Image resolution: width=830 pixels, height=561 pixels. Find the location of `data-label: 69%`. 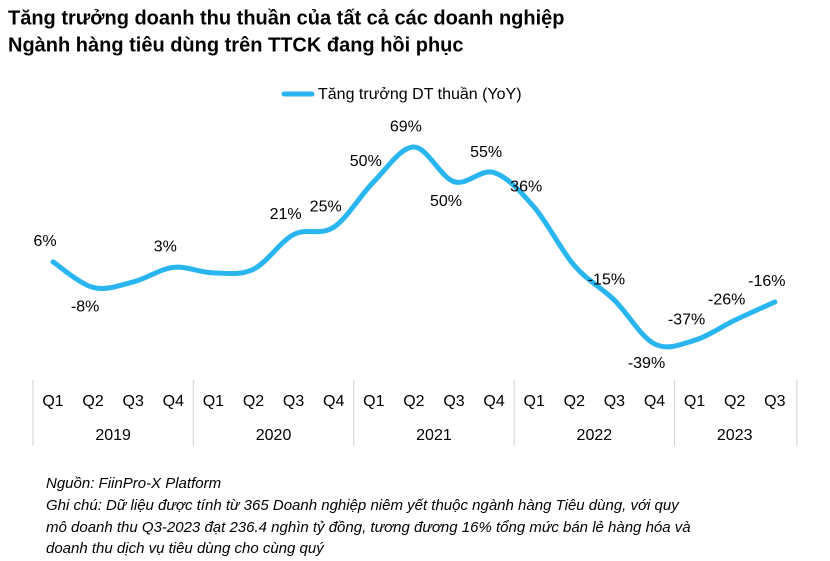

data-label: 69% is located at coordinates (406, 126).